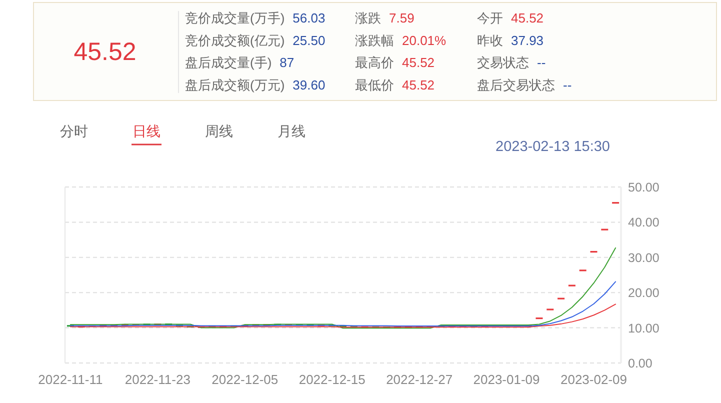 This screenshot has width=721, height=403. Describe the element at coordinates (503, 62) in the screenshot. I see `text: 交易状态` at that location.